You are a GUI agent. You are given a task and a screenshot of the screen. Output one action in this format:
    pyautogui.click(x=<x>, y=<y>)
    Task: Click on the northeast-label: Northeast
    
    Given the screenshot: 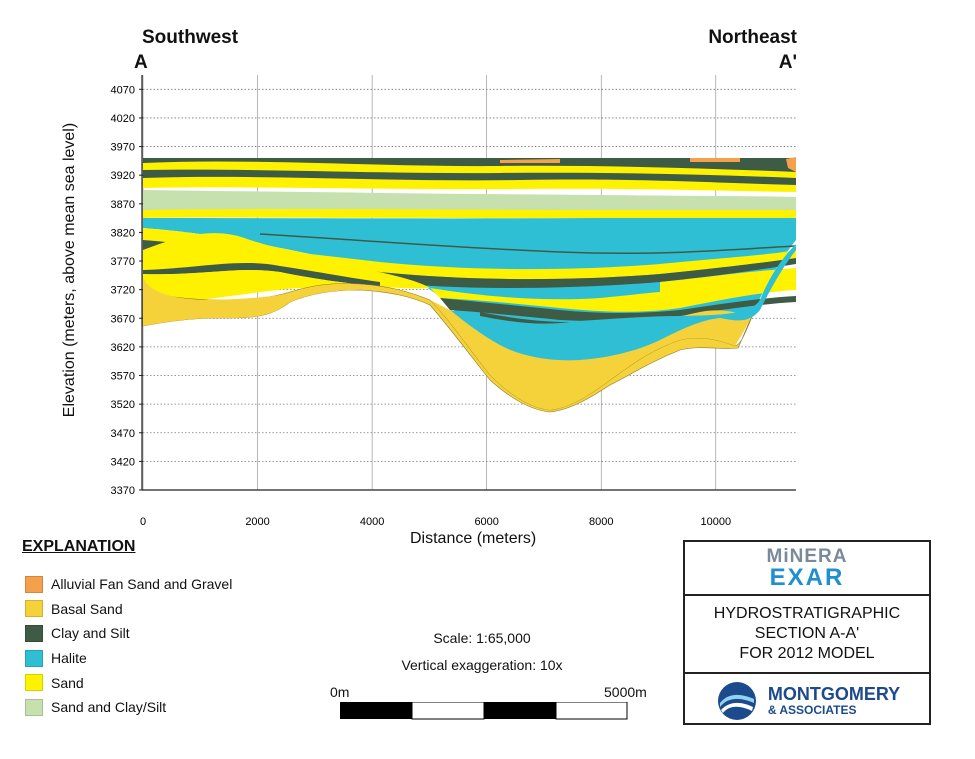 What is the action you would take?
    pyautogui.click(x=752, y=37)
    